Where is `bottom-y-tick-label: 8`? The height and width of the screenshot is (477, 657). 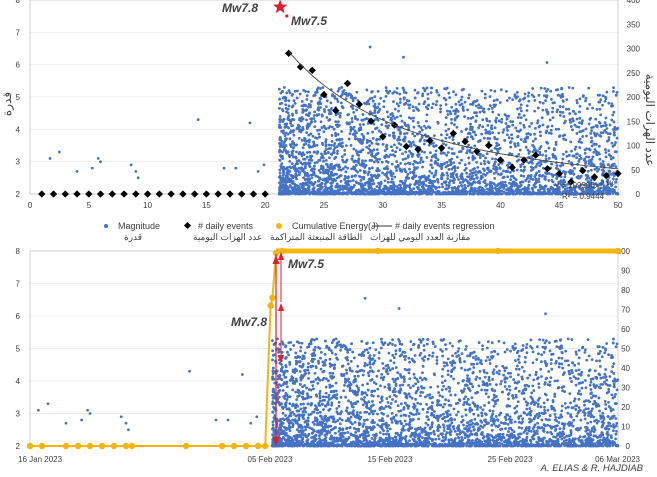 bottom-y-tick-label: 8 is located at coordinates (18, 251).